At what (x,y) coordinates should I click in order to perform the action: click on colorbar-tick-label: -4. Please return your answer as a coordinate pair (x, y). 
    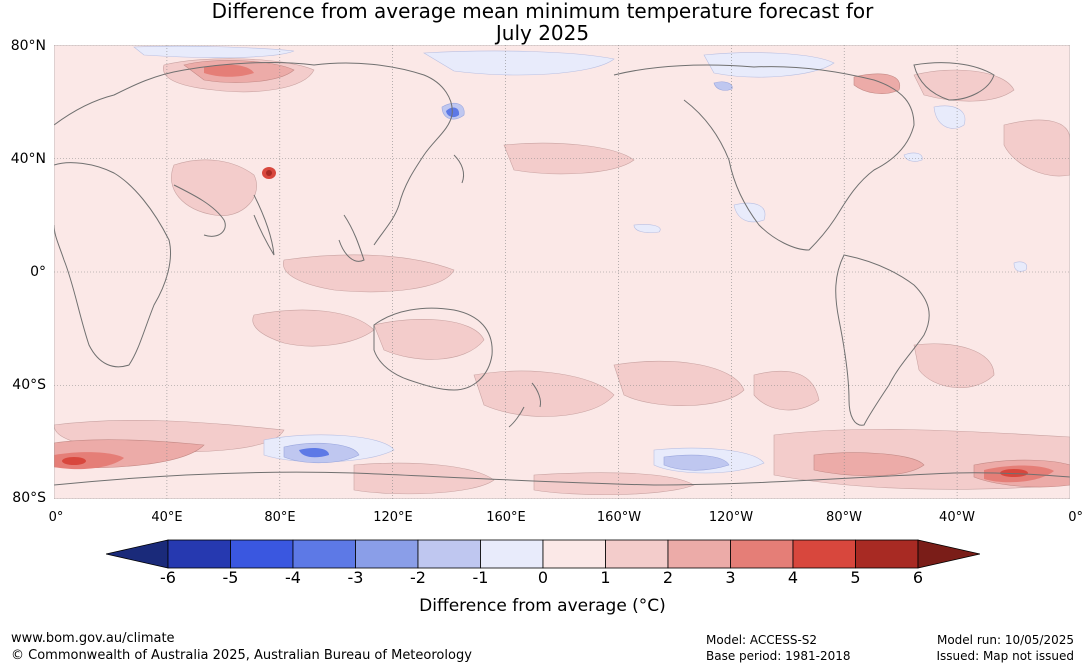
    Looking at the image, I should click on (293, 577).